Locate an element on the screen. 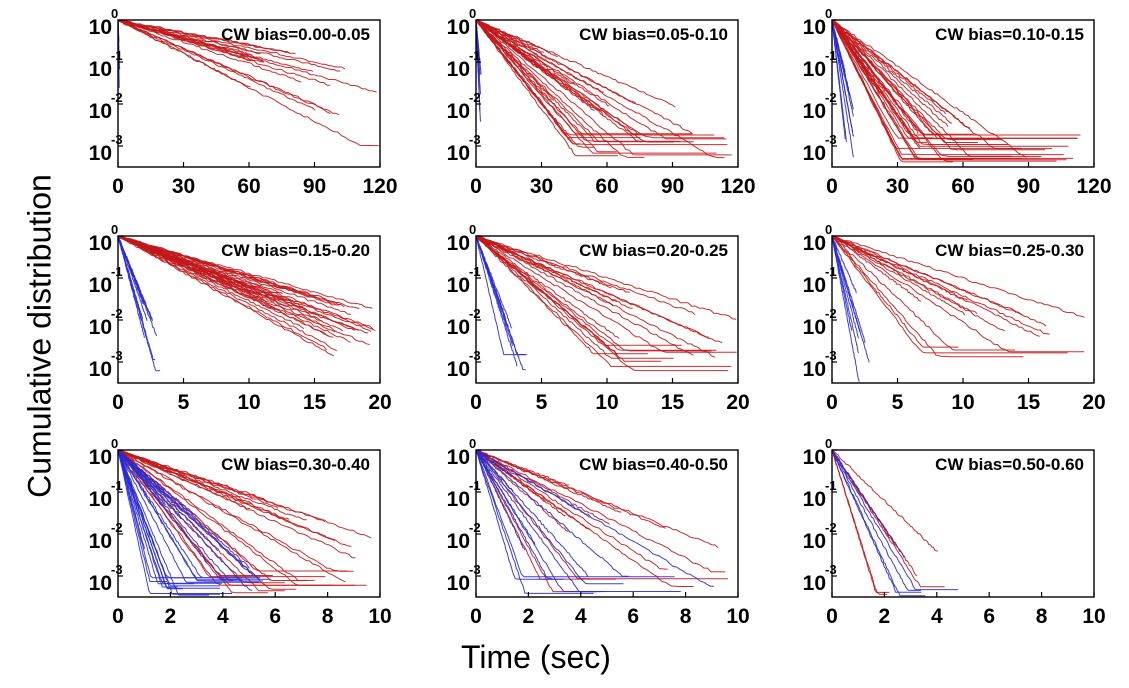 This screenshot has width=1129, height=688. x-tick-label: 8 is located at coordinates (1042, 616).